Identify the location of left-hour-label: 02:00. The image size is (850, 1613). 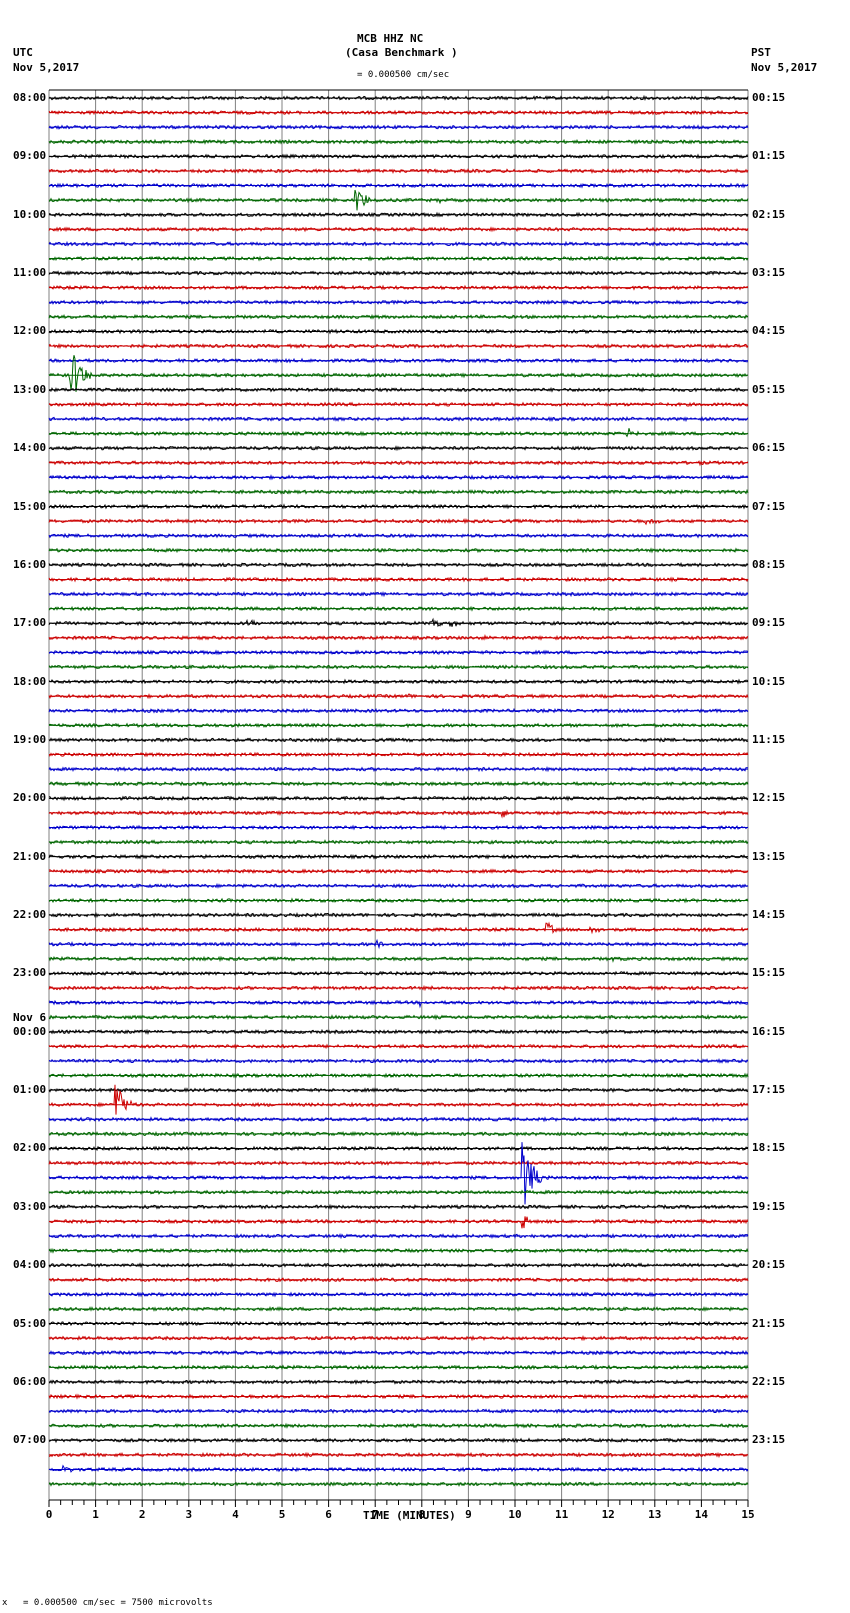
(30, 1148).